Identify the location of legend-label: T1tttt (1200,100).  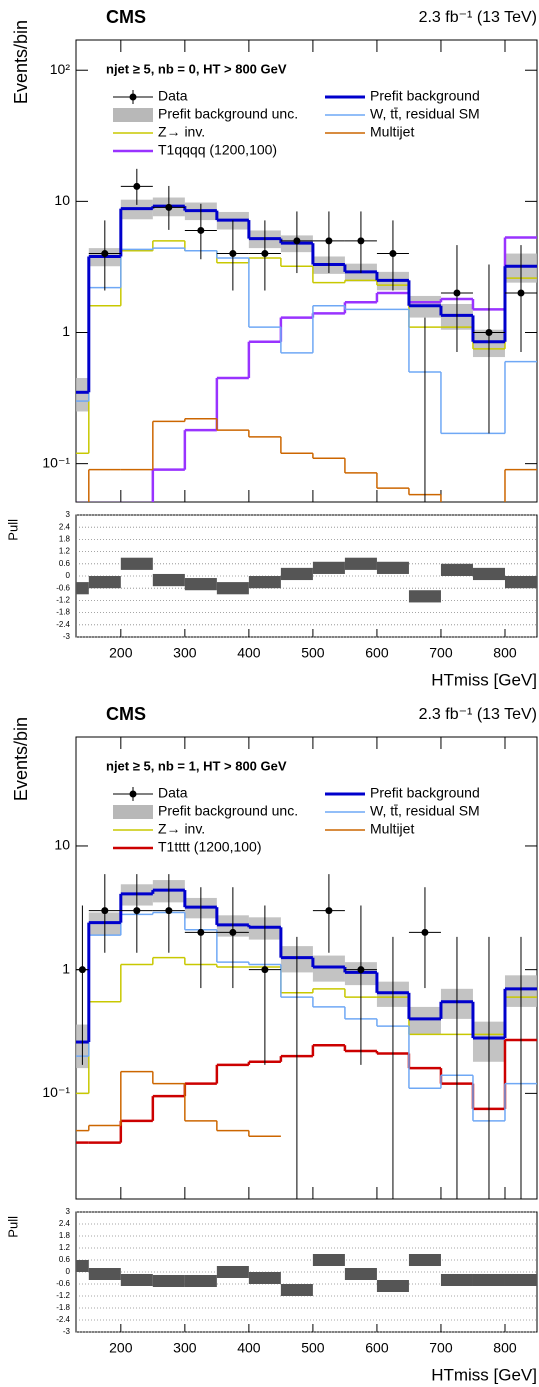
(210, 847).